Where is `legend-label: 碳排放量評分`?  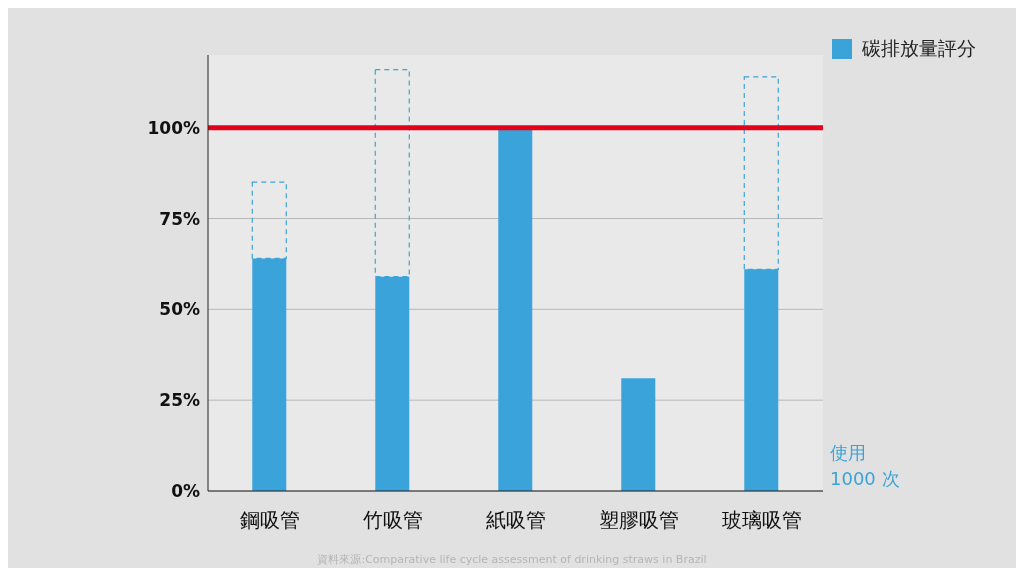
legend-label: 碳排放量評分 is located at coordinates (919, 48).